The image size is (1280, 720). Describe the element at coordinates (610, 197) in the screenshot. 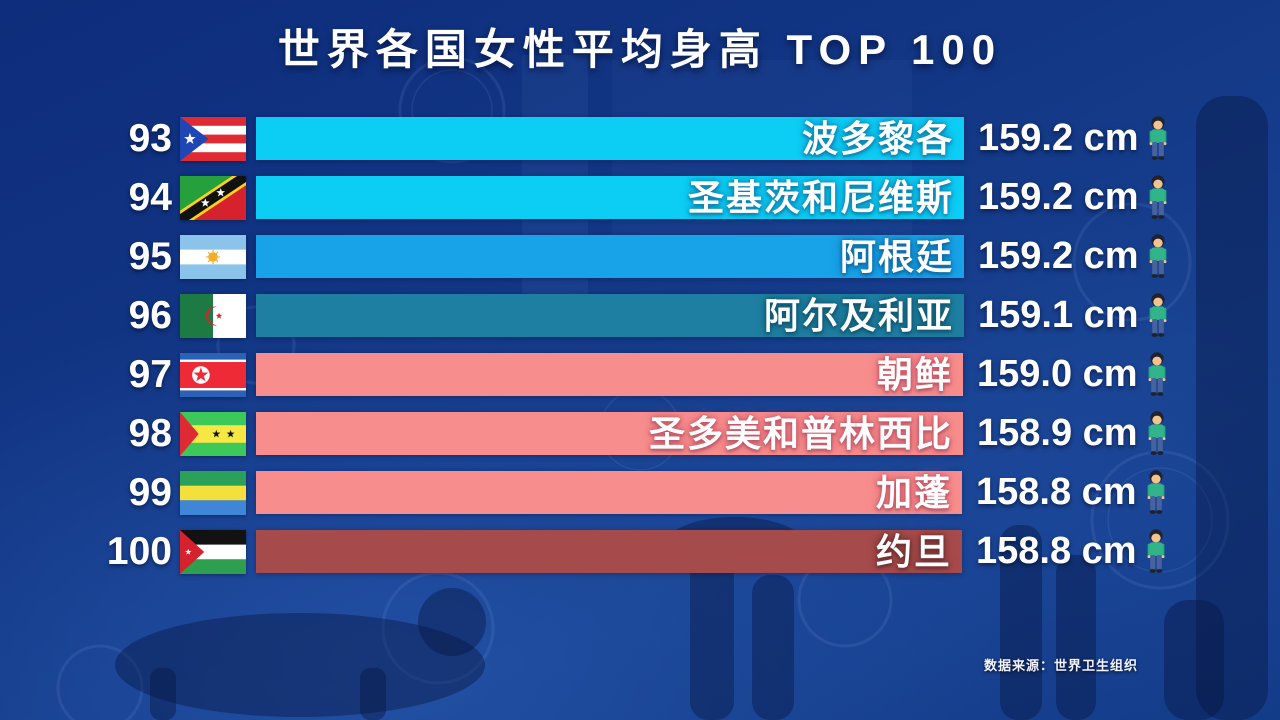

I see `bar: 圣基茨和尼维斯` at that location.